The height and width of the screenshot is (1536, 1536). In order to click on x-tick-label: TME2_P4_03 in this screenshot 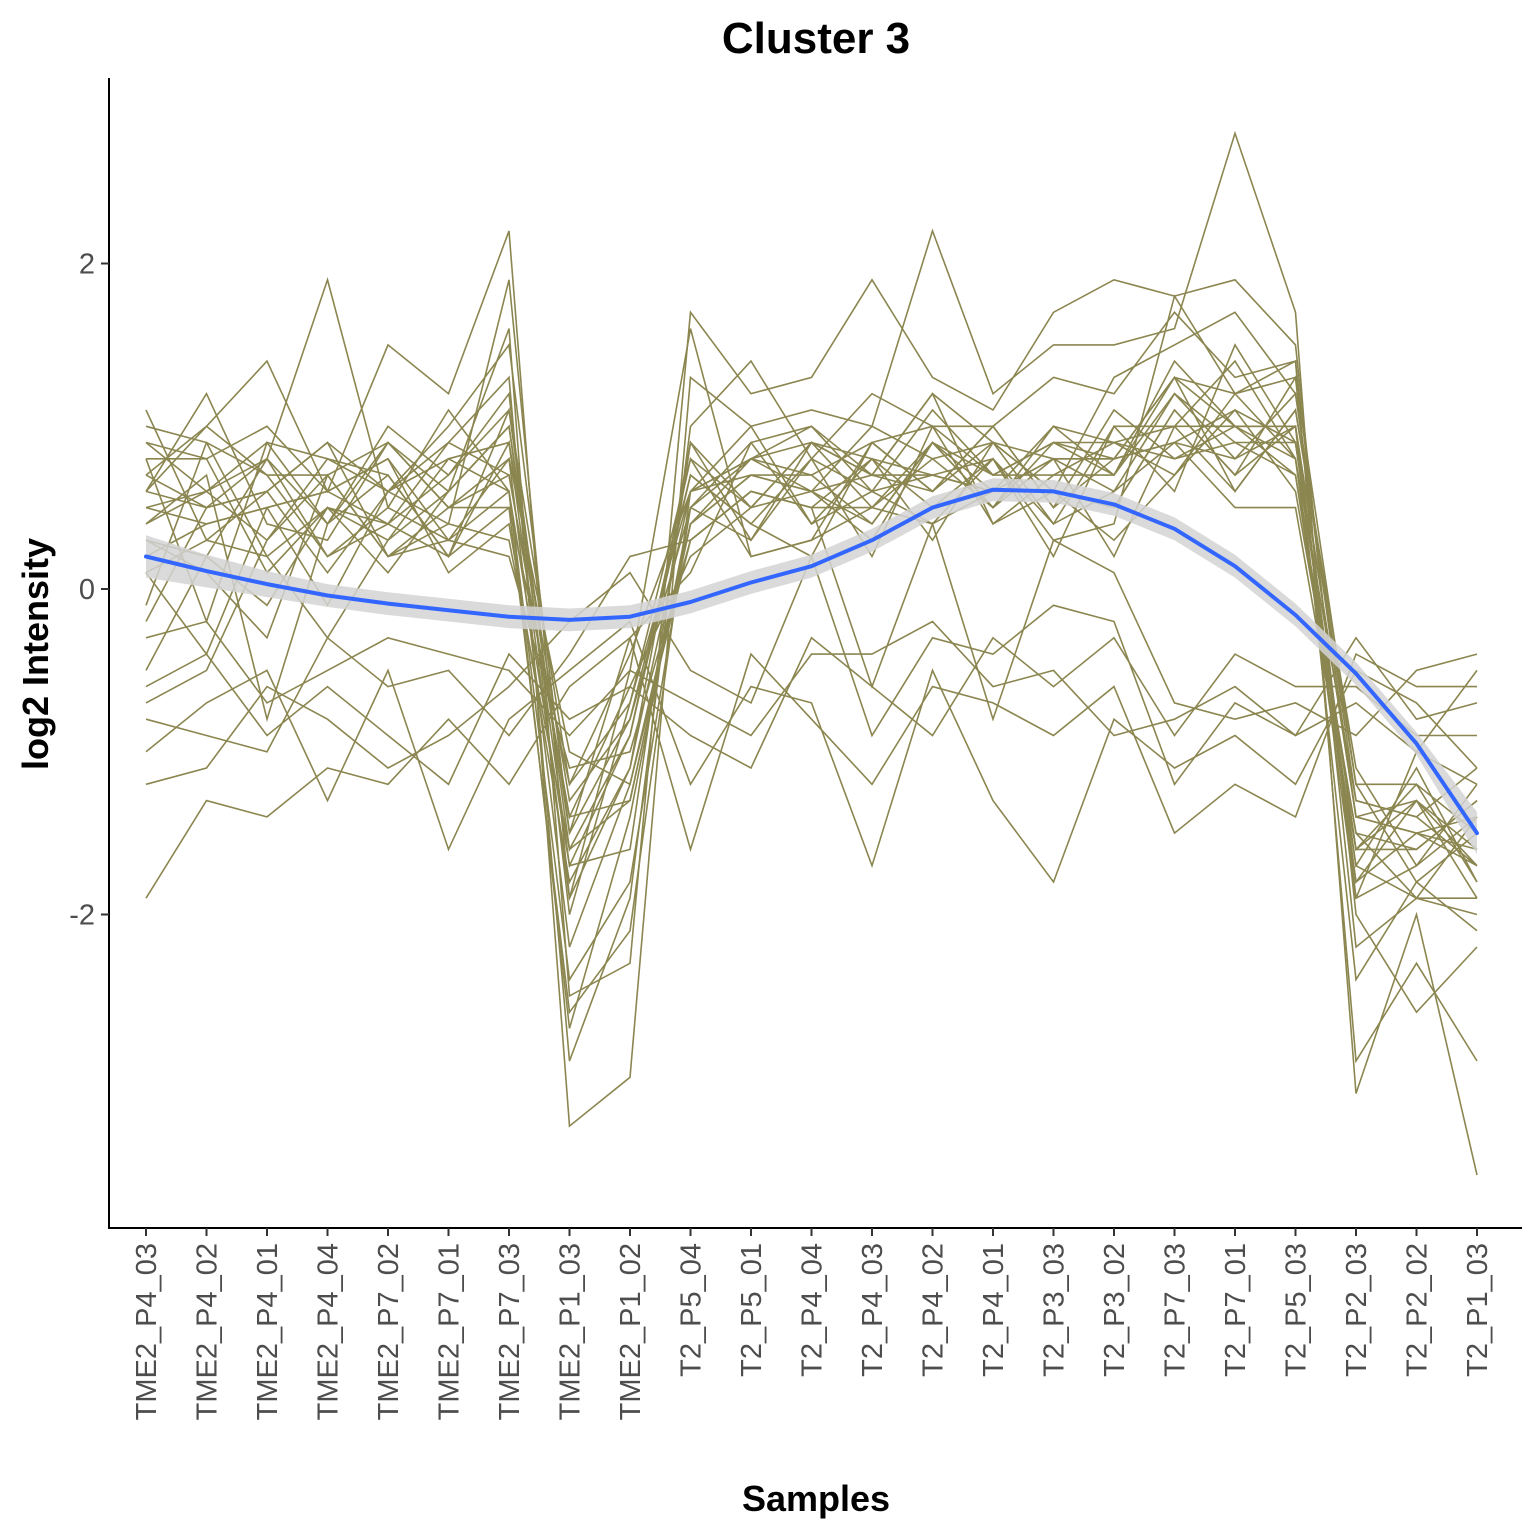, I will do `click(147, 1331)`.